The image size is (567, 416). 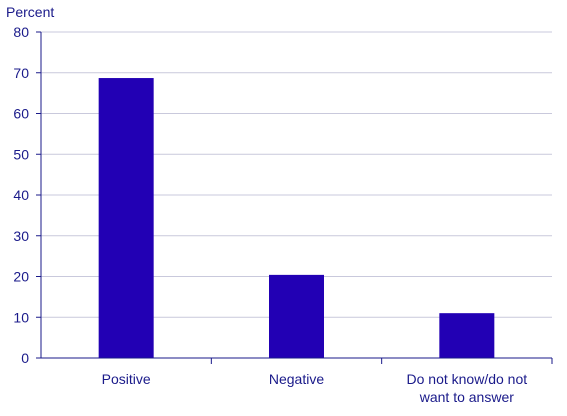 What do you see at coordinates (21, 154) in the screenshot?
I see `y-tick-label: 50` at bounding box center [21, 154].